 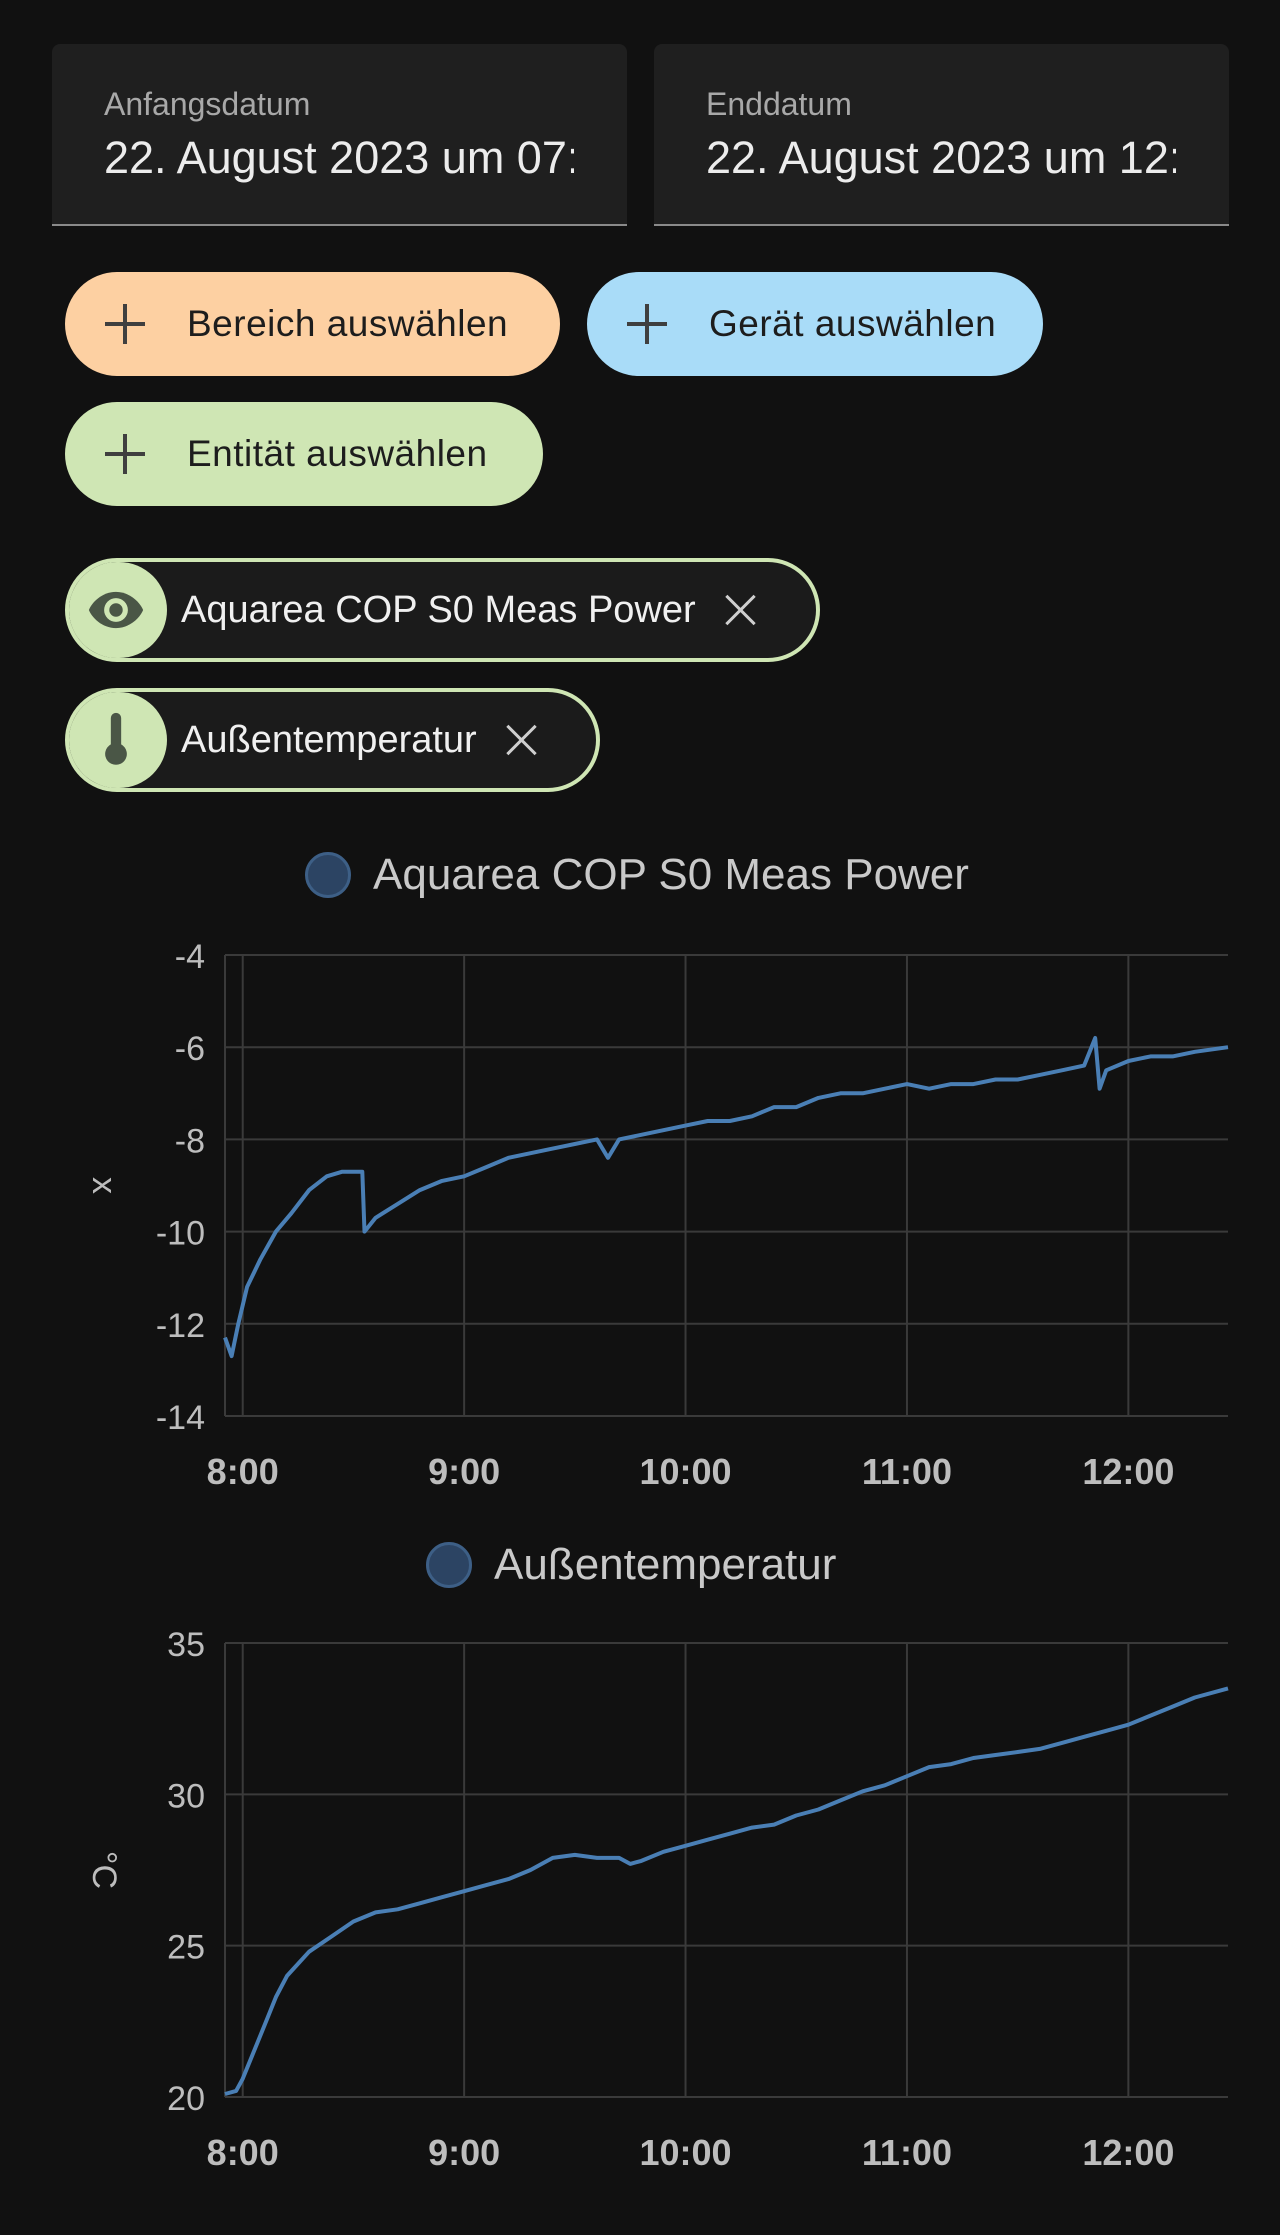 I want to click on chart2-legend-label: Außentemperatur, so click(x=665, y=1564).